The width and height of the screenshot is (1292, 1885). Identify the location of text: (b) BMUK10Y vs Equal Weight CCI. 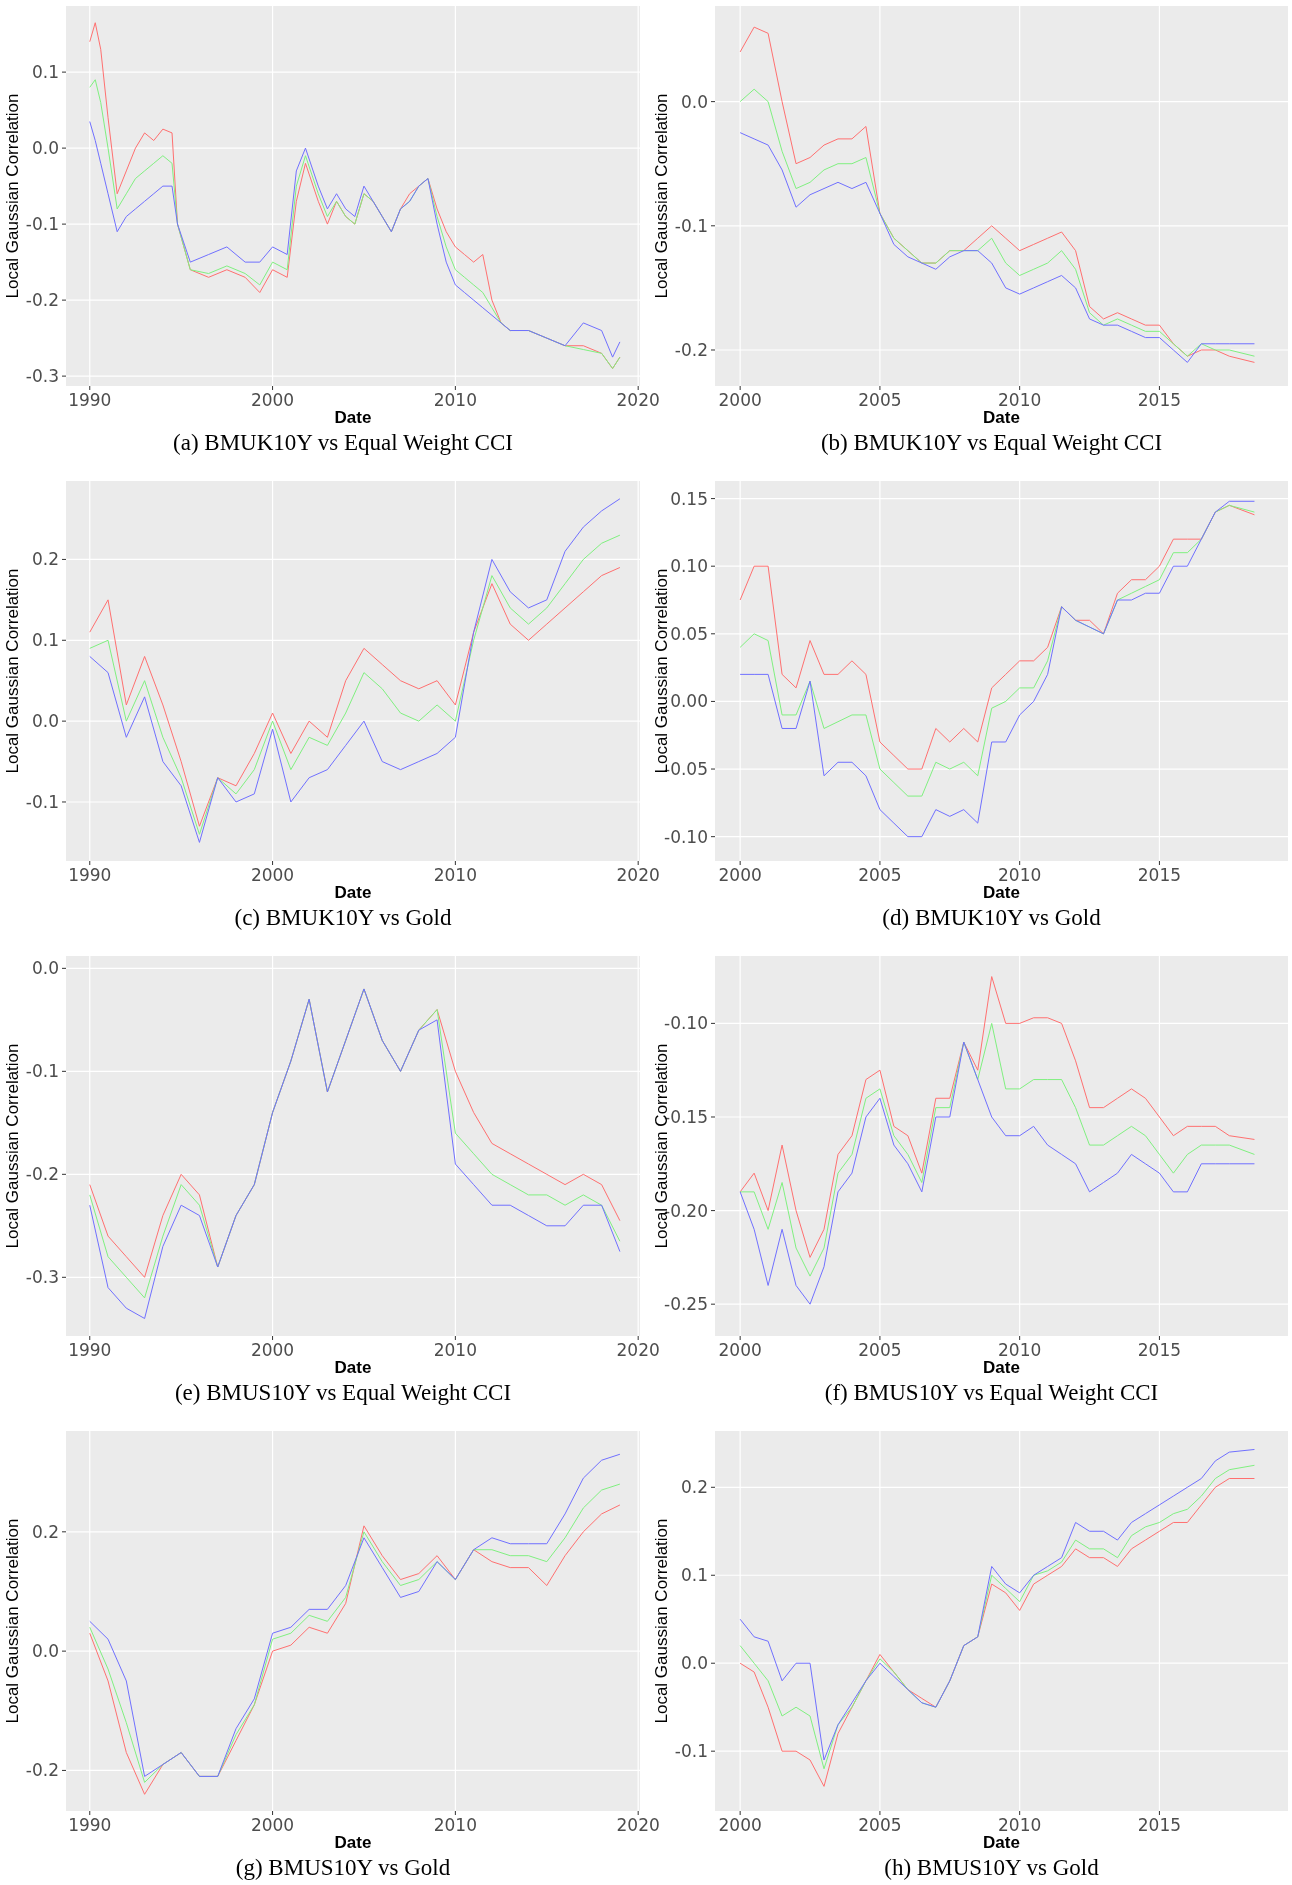
(991, 442).